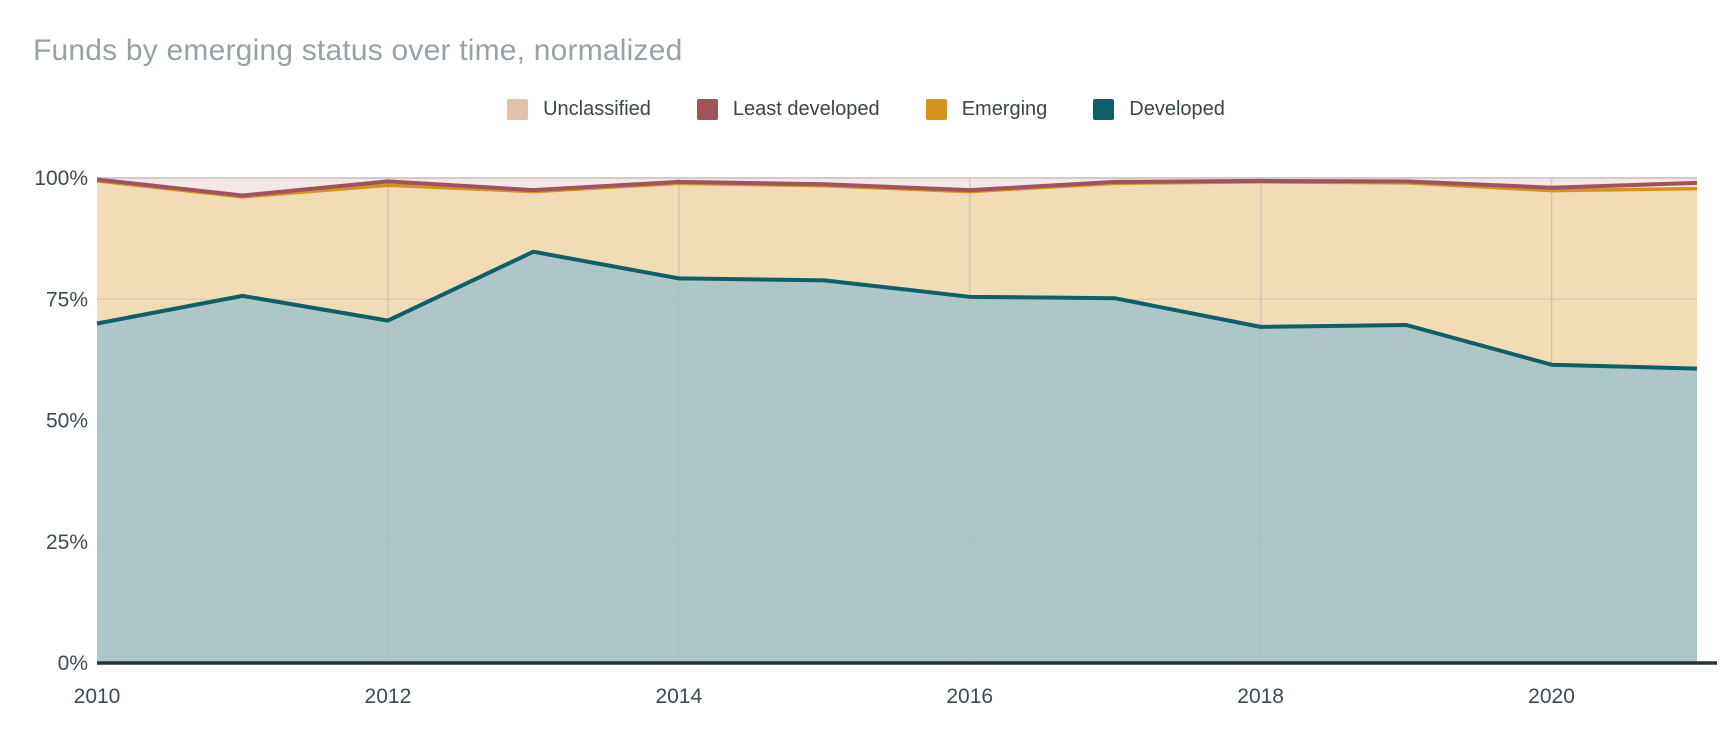 This screenshot has width=1732, height=742. What do you see at coordinates (897, 187) in the screenshot?
I see `series-line-emerging` at bounding box center [897, 187].